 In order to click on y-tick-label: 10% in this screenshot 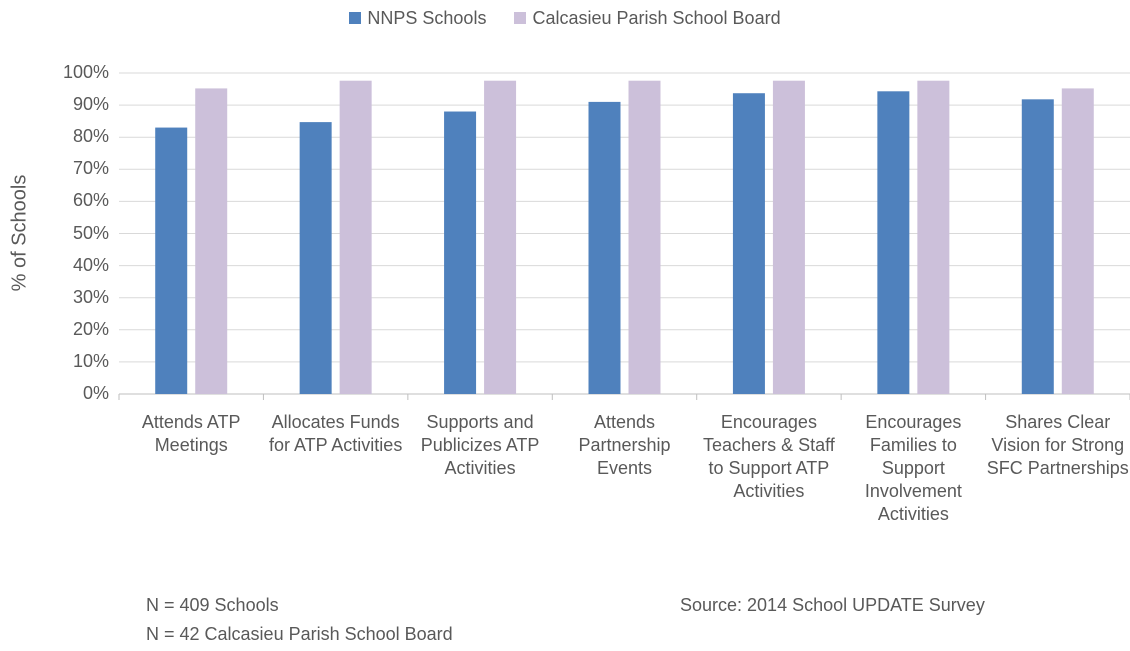, I will do `click(90, 360)`.